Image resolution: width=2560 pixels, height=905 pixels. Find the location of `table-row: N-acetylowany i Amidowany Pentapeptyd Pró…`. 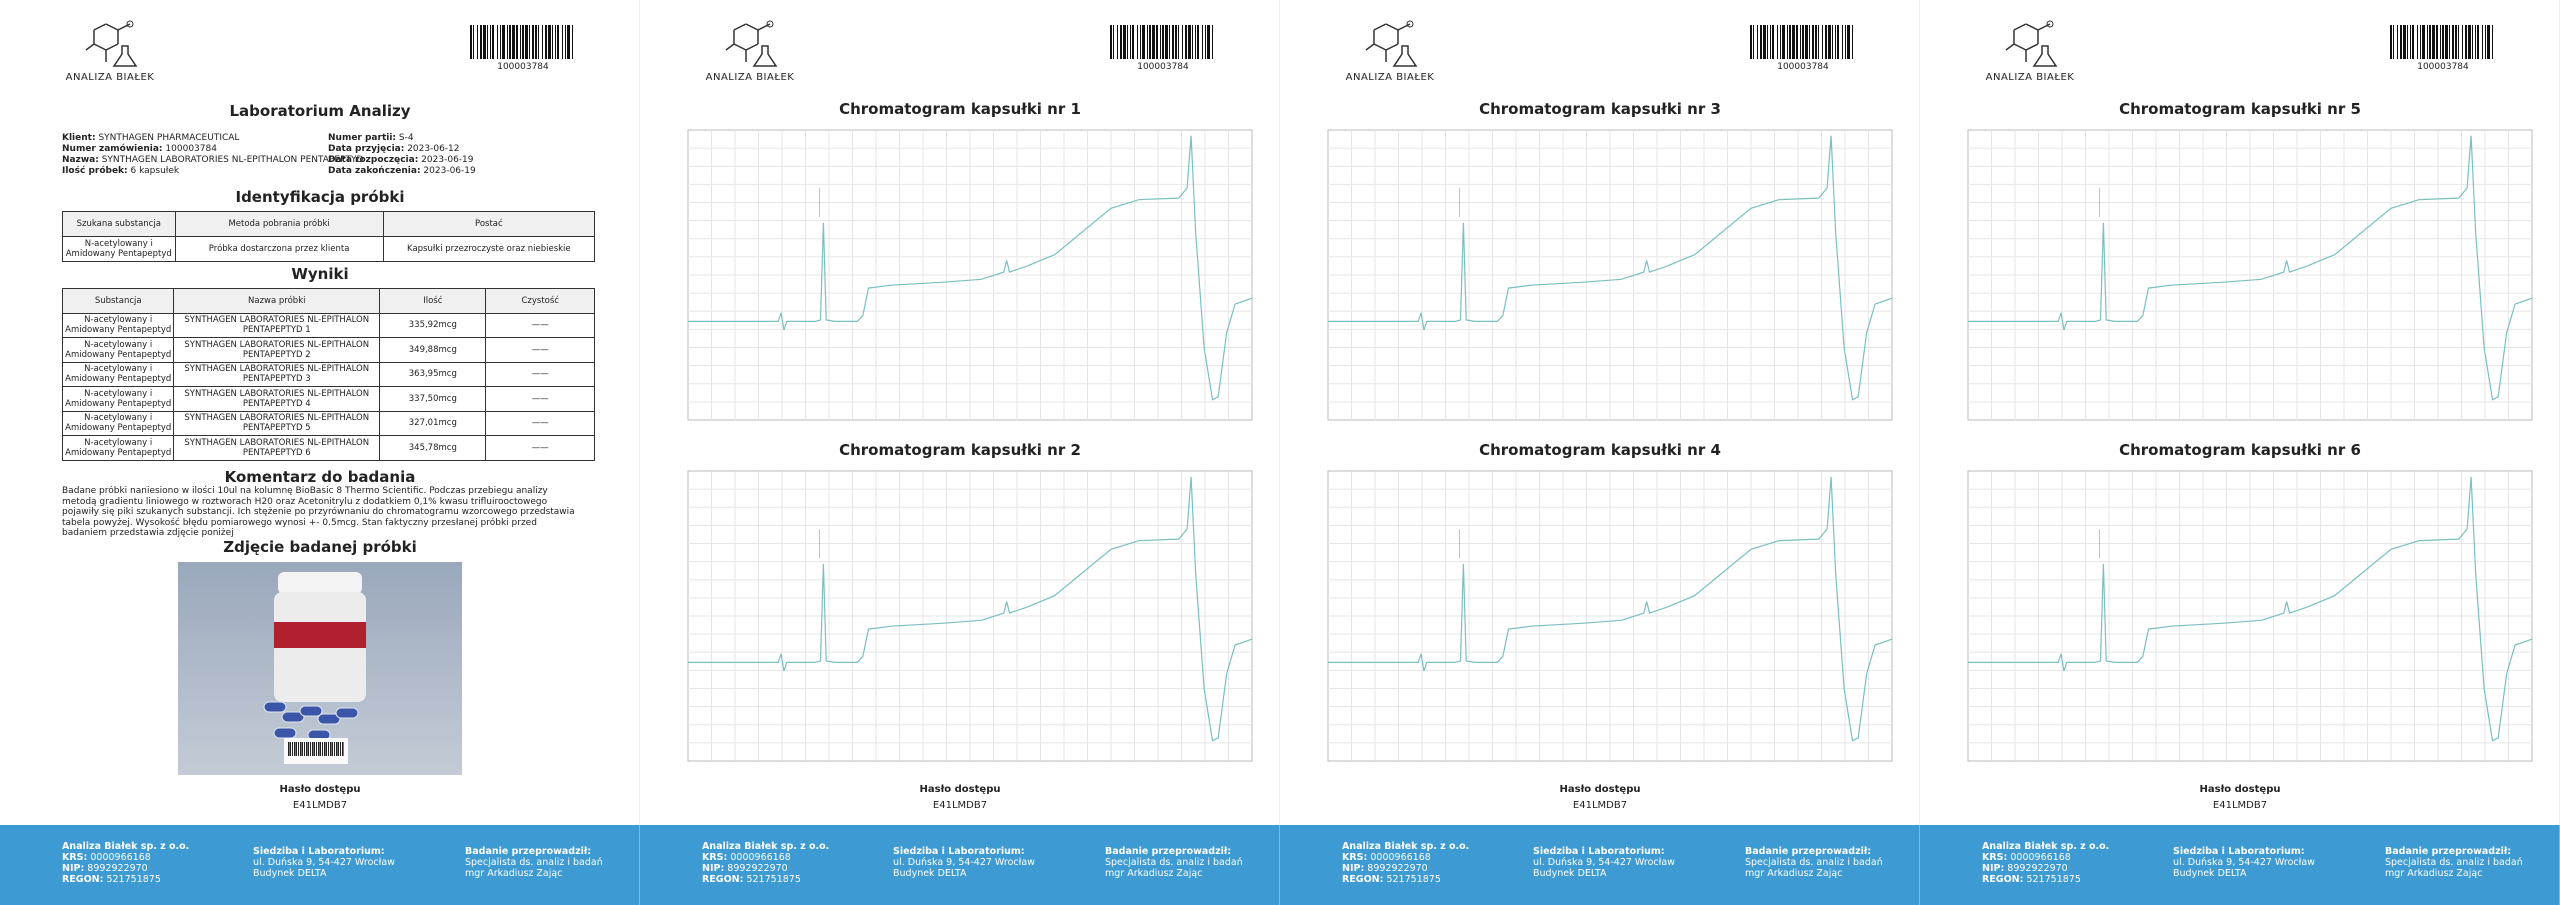

table-row: N-acetylowany i Amidowany Pentapeptyd Pró… is located at coordinates (329, 249).